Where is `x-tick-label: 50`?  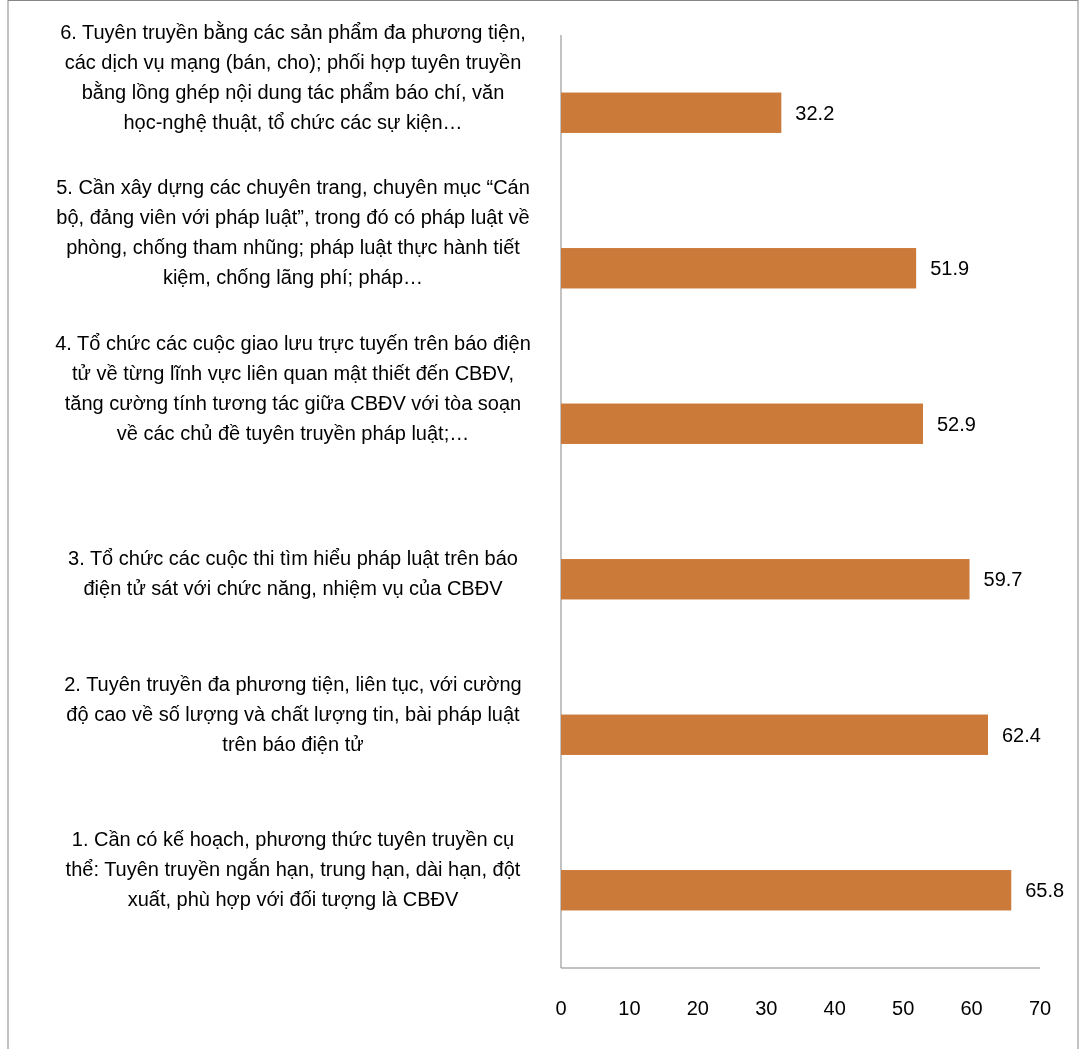 x-tick-label: 50 is located at coordinates (903, 1008).